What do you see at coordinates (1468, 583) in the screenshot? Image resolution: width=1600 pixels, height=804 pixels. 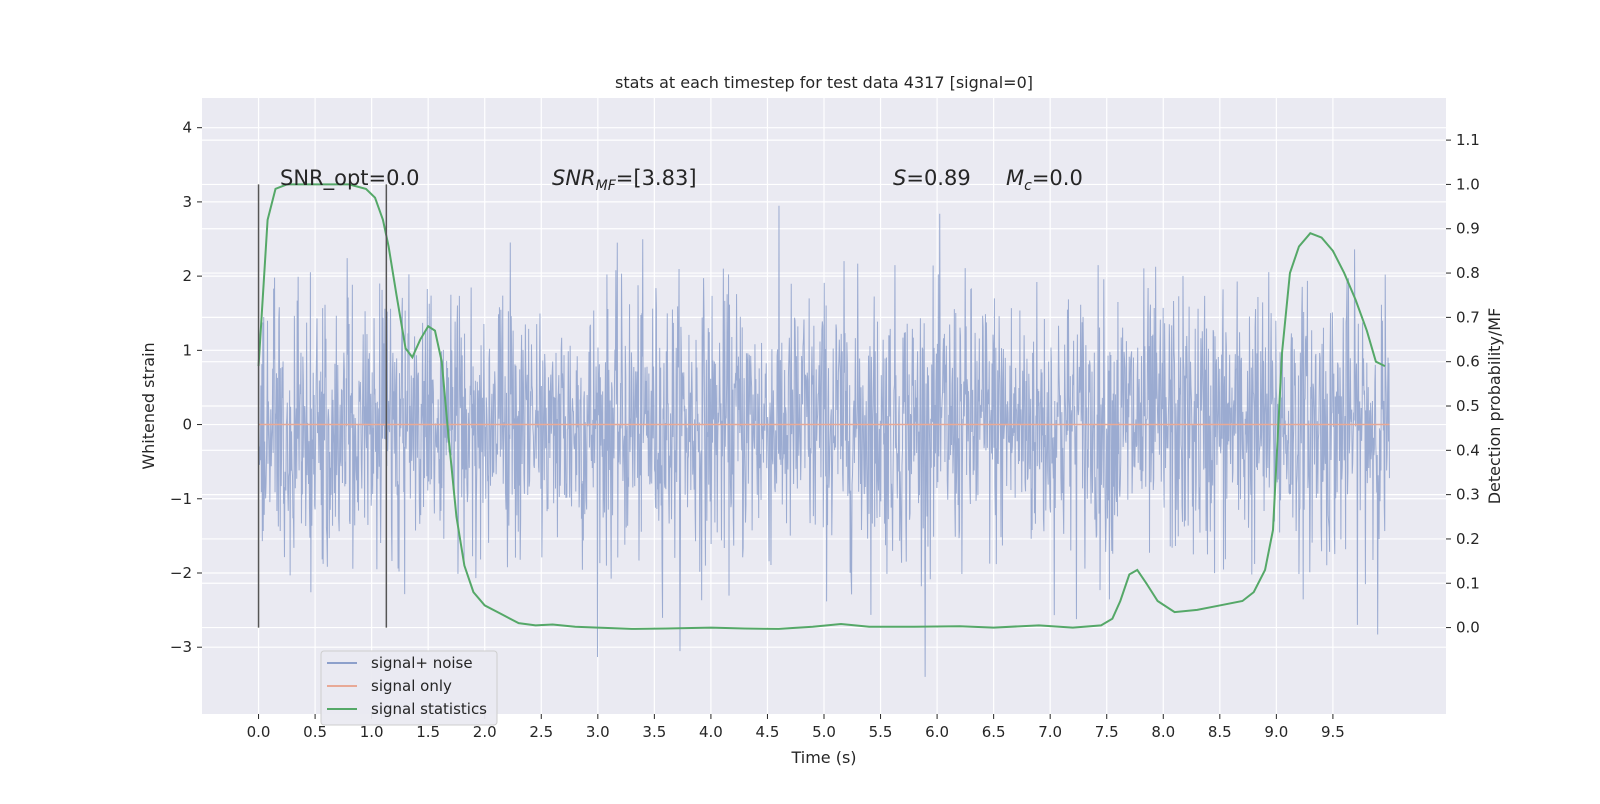 I see `y2-tick-label: 0.1` at bounding box center [1468, 583].